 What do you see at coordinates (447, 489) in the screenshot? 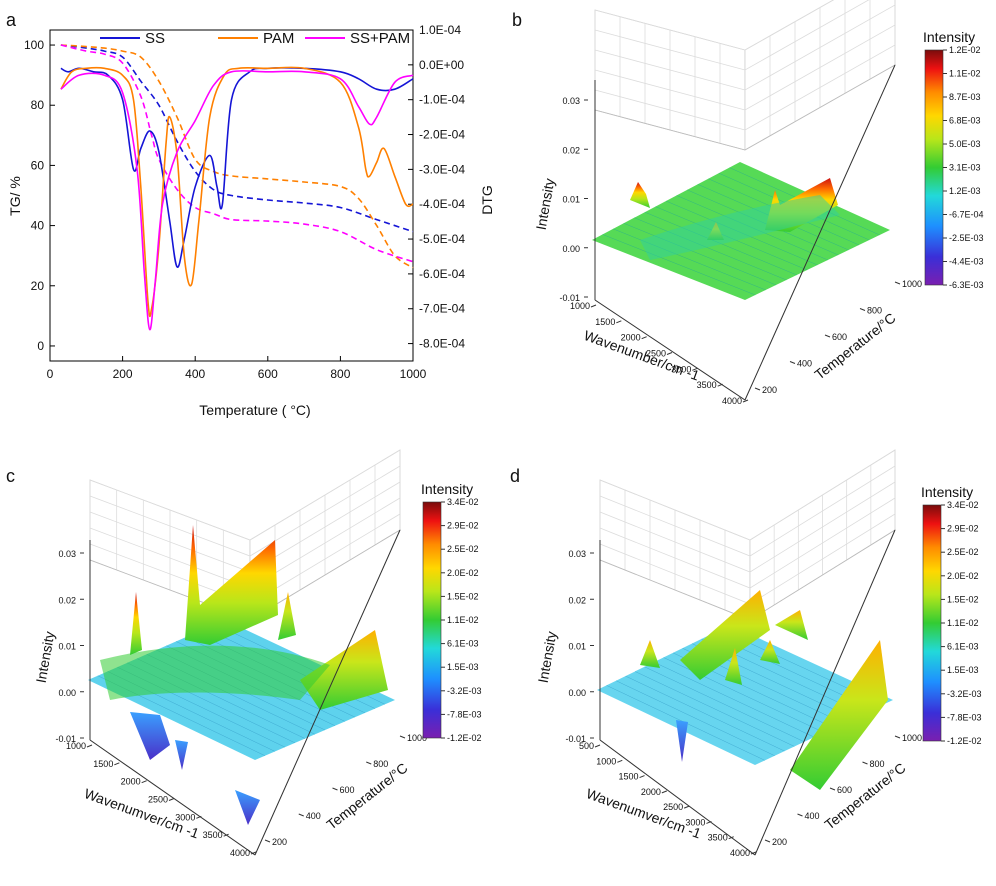
I see `colorbar-title: Intensity` at bounding box center [447, 489].